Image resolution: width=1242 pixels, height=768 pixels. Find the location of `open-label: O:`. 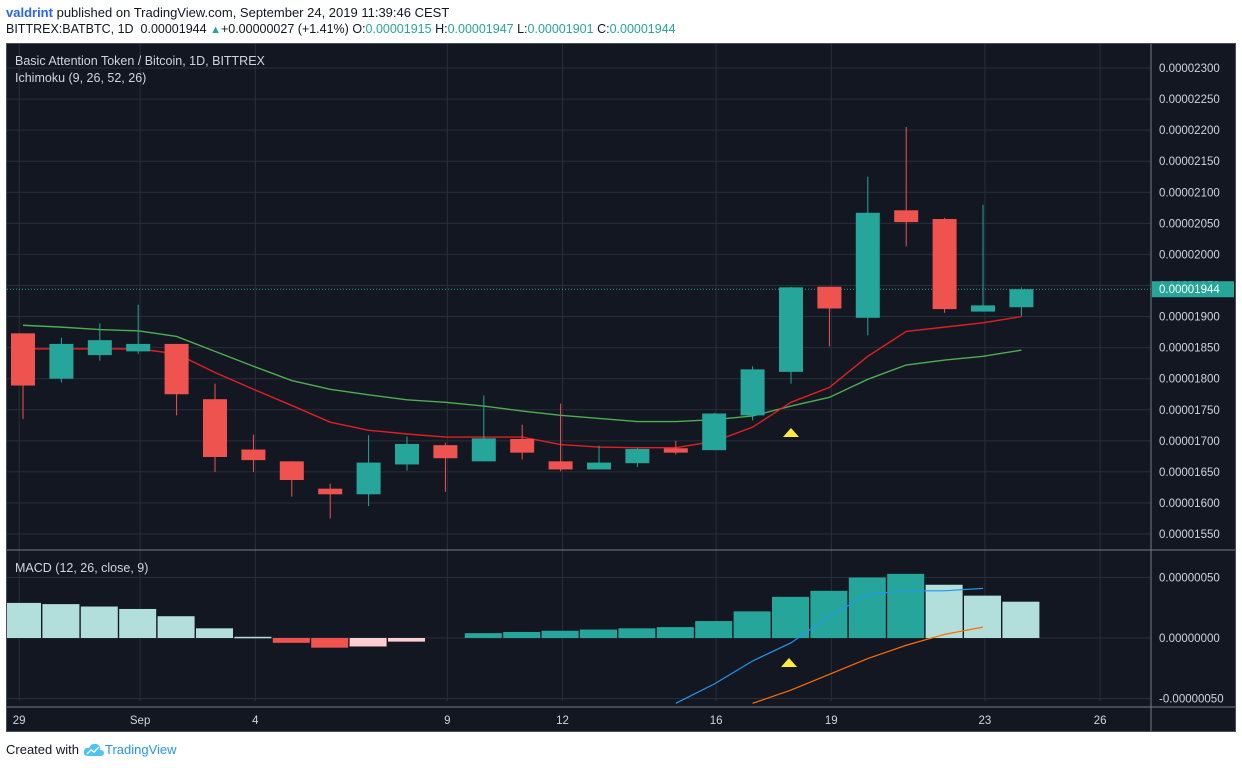

open-label: O: is located at coordinates (359, 29).